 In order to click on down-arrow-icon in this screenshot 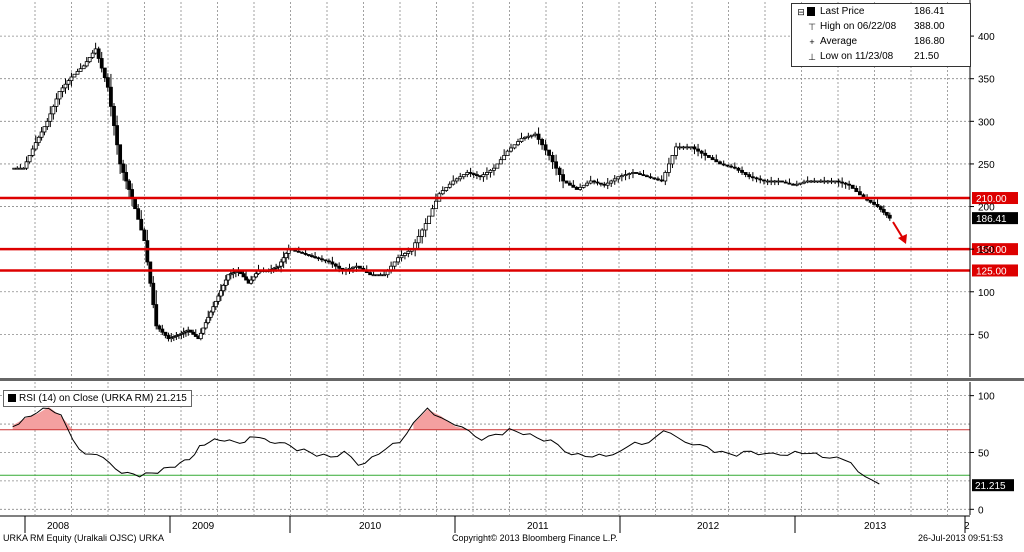, I will do `click(899, 232)`.